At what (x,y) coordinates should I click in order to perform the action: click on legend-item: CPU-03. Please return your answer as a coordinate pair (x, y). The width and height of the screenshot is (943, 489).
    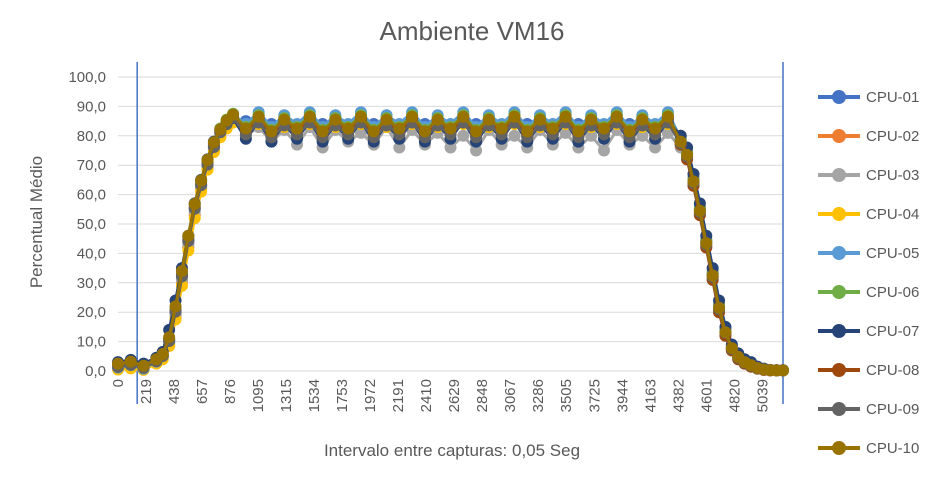
    Looking at the image, I should click on (868, 175).